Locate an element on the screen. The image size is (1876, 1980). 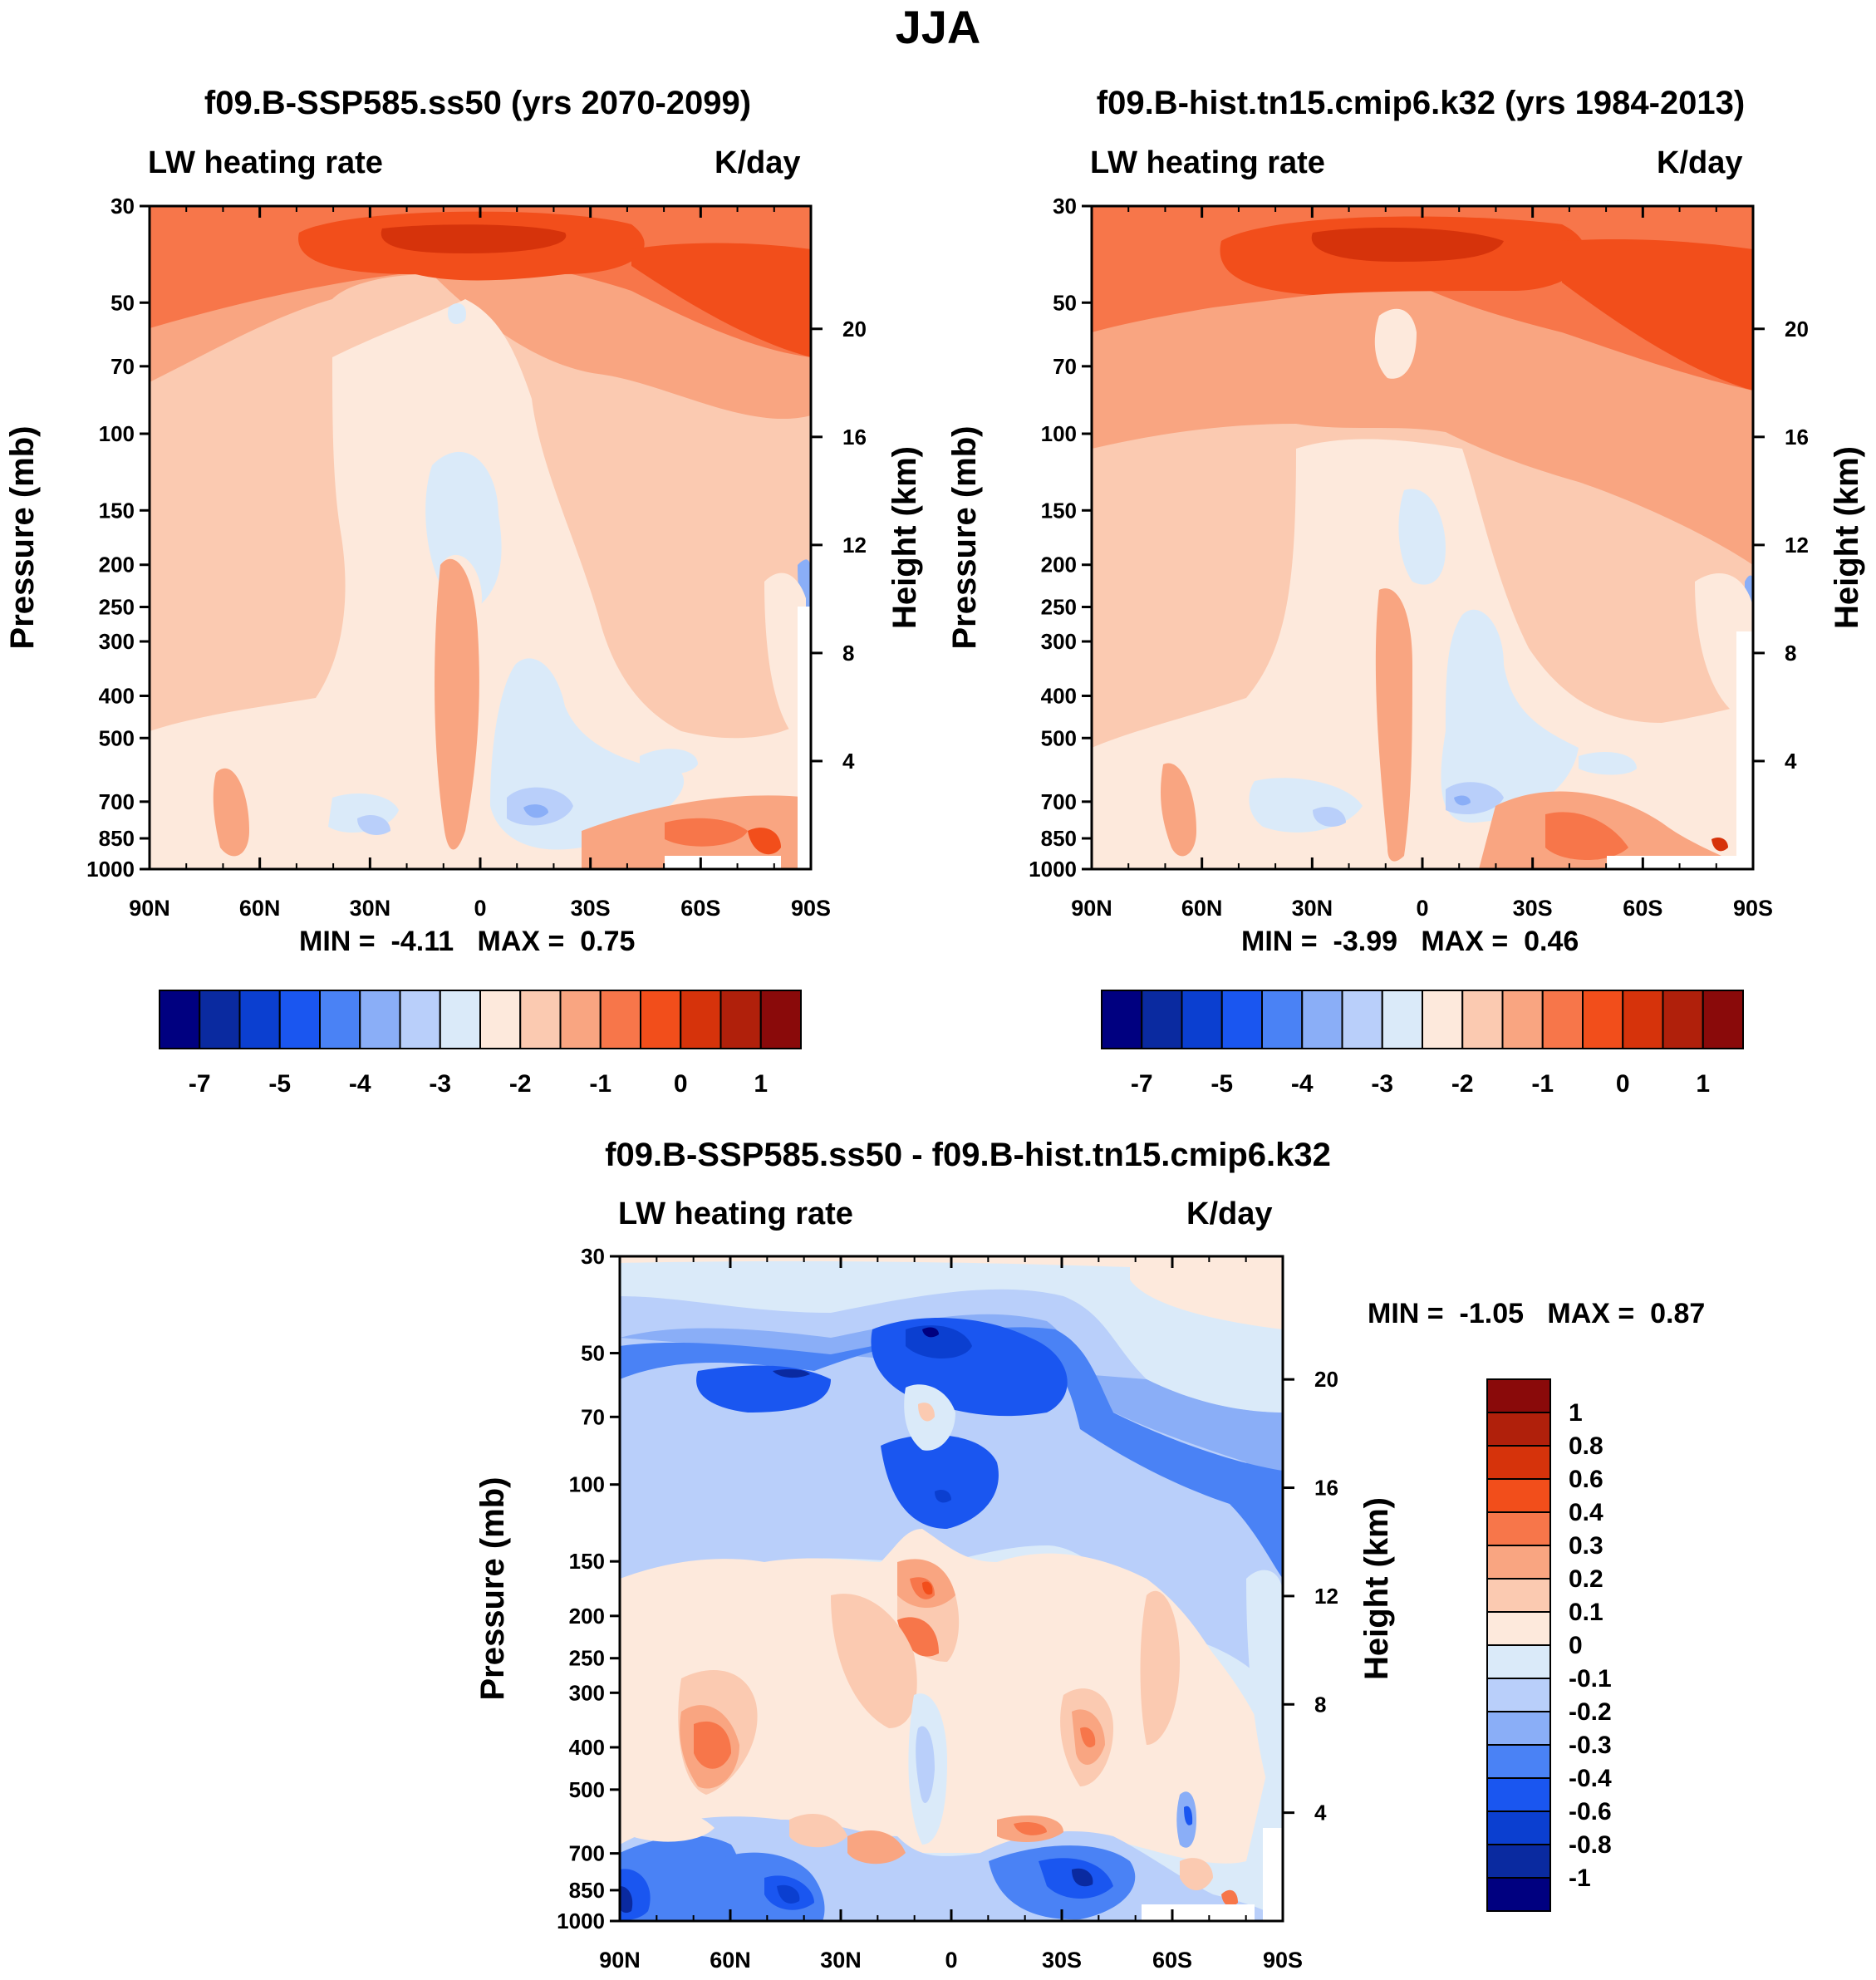
panel1-min-value: -4.11 is located at coordinates (422, 941).